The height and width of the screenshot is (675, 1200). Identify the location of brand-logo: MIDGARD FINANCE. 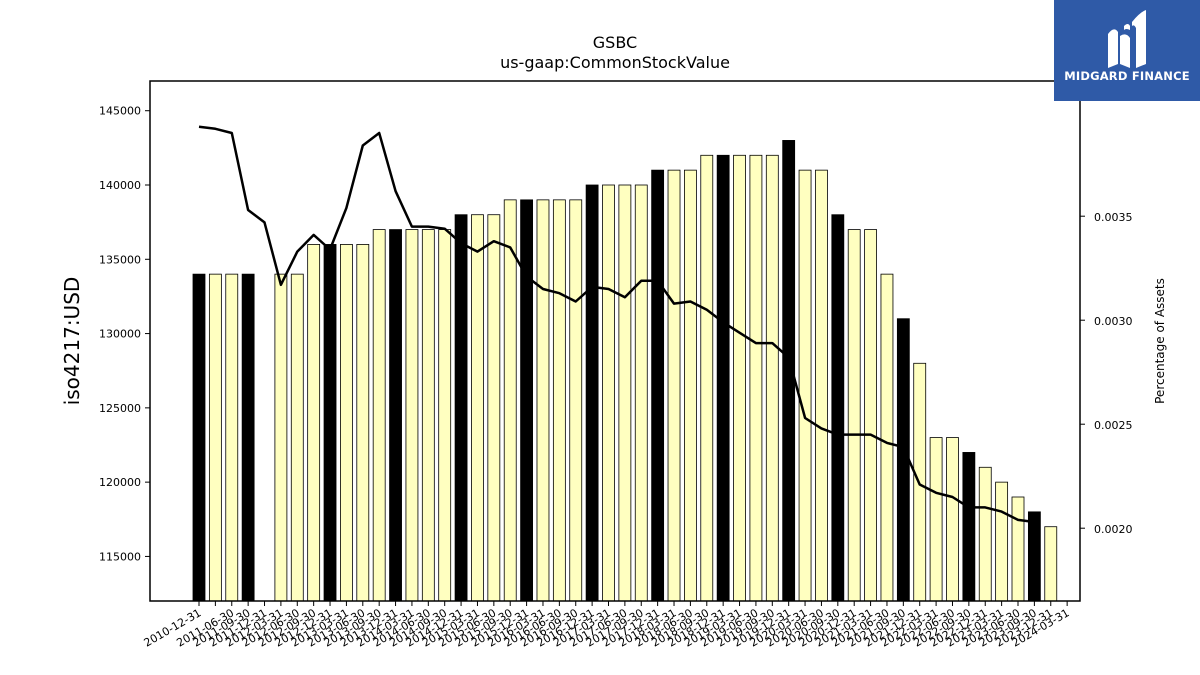
(1127, 50).